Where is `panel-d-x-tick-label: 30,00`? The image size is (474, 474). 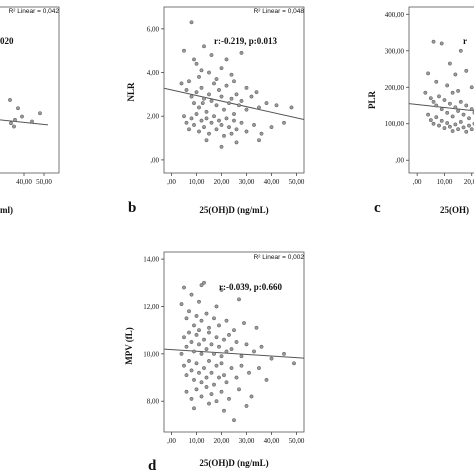
panel-d-x-tick-label: 30,00 is located at coordinates (247, 441).